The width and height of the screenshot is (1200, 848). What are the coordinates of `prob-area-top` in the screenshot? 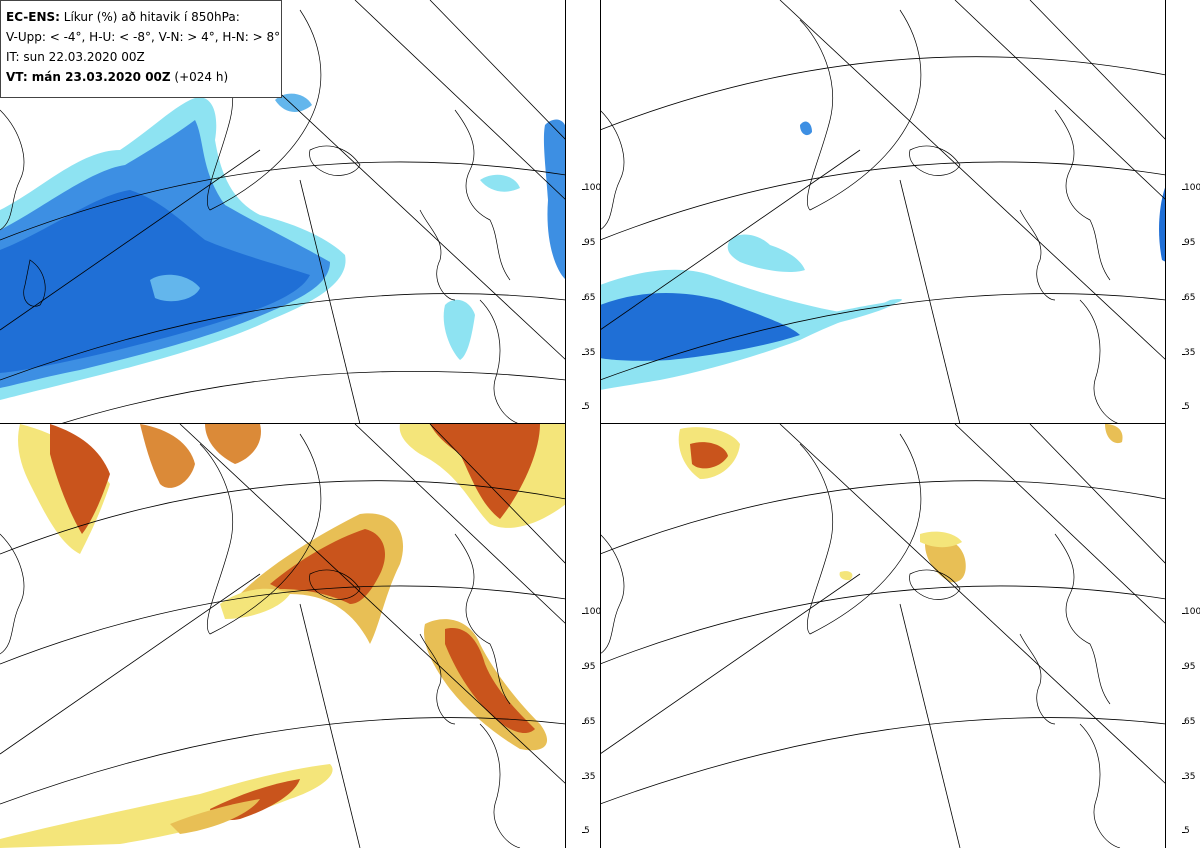 It's located at (293, 102).